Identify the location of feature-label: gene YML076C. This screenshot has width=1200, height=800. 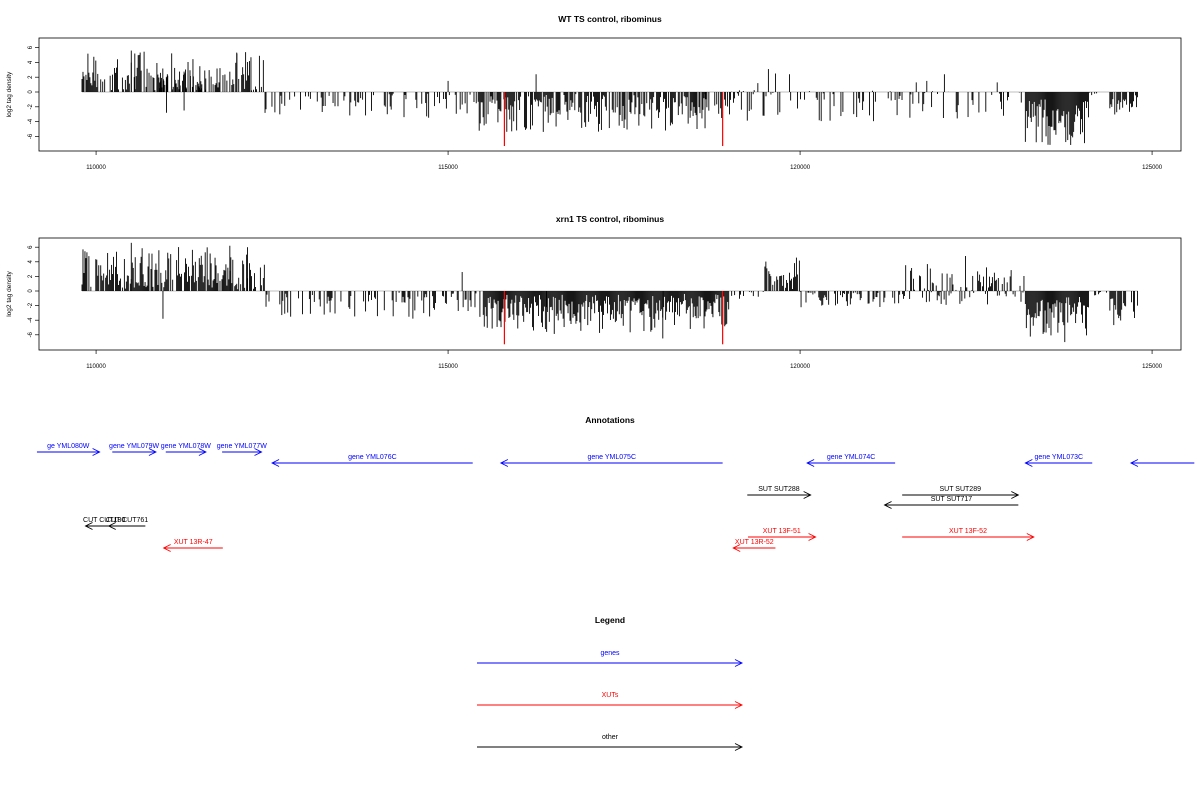
(372, 457).